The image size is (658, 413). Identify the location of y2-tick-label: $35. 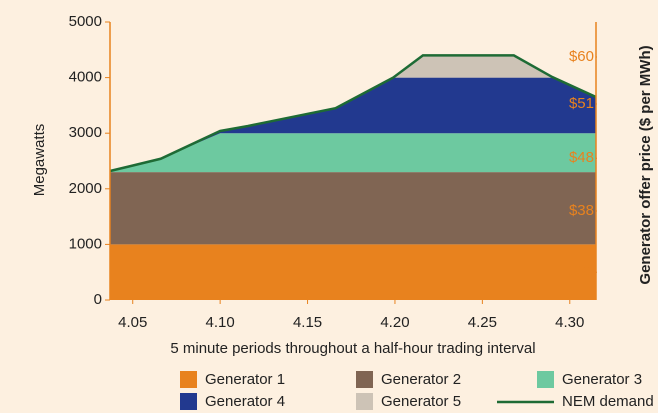
(581, 271).